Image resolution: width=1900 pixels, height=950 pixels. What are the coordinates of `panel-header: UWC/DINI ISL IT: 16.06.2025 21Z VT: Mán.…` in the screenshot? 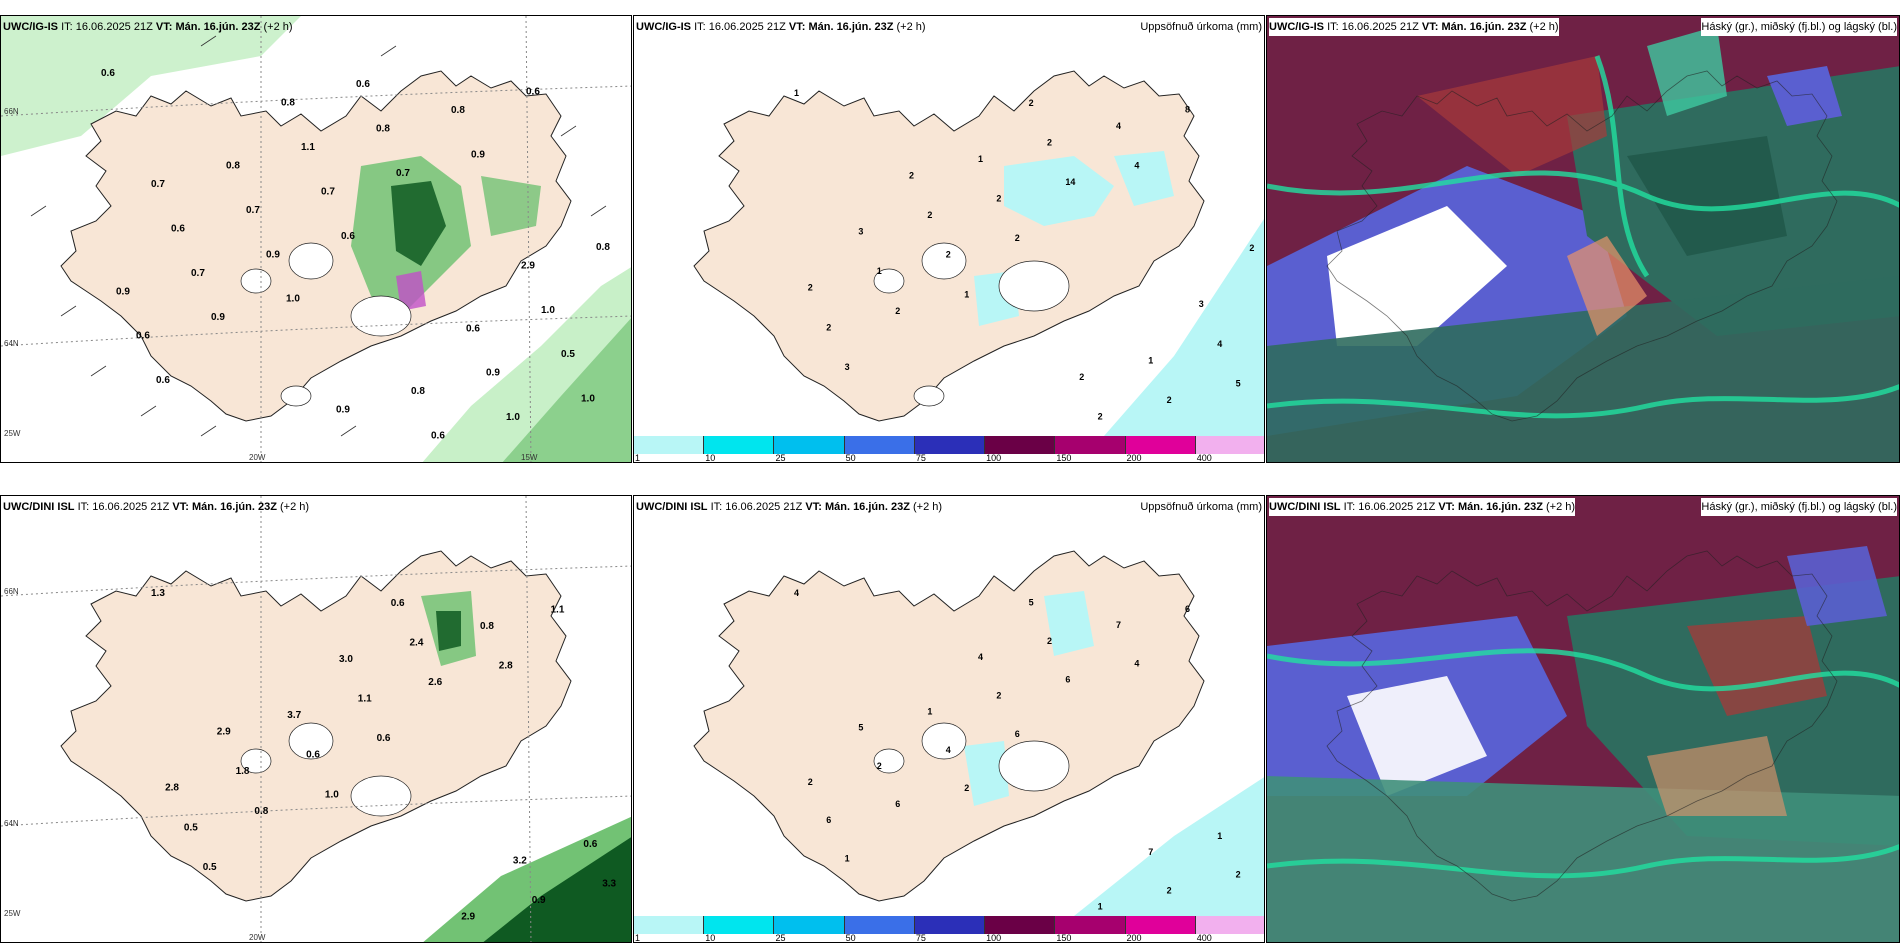 It's located at (1422, 507).